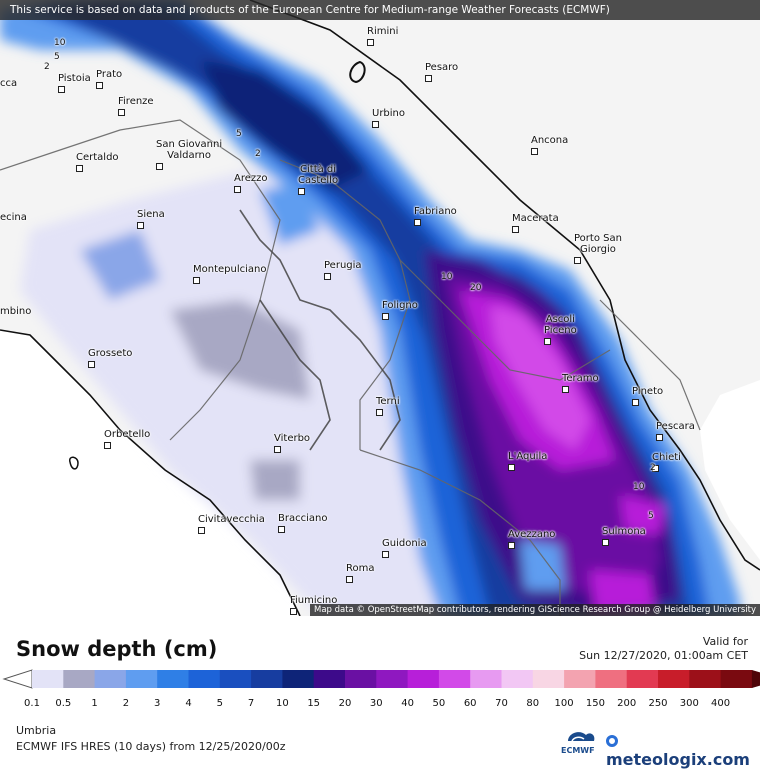 The image size is (760, 769). Describe the element at coordinates (94, 703) in the screenshot. I see `legend-tick-label: 1` at that location.